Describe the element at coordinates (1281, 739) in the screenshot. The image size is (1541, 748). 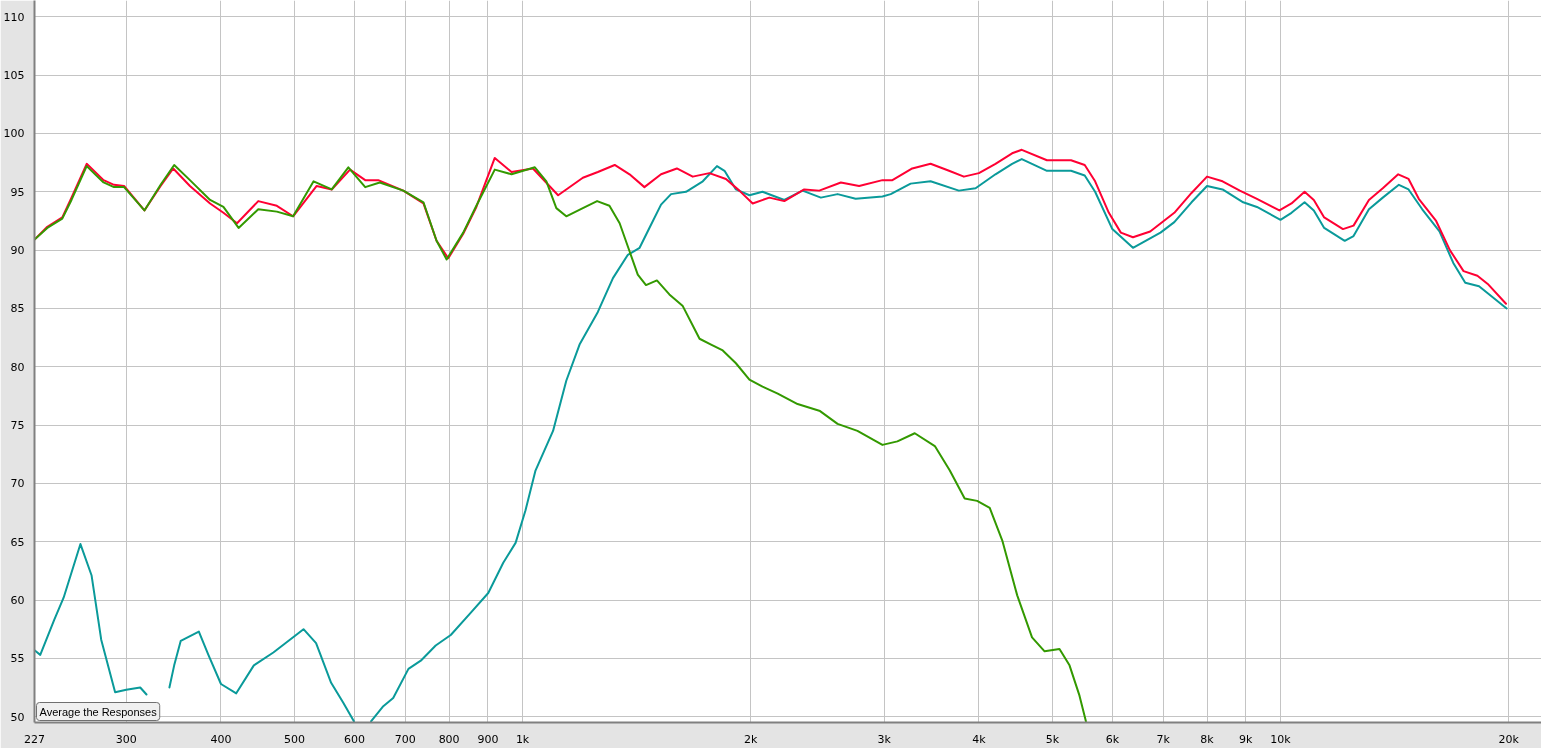
I see `x-tick-label: 10k` at that location.